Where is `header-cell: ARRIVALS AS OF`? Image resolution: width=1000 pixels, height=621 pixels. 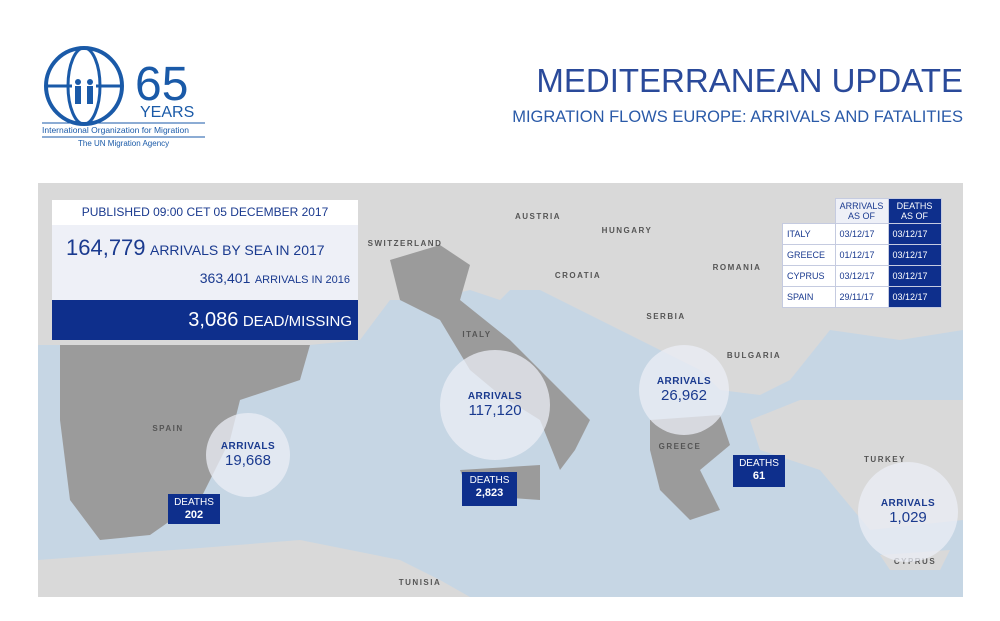 header-cell: ARRIVALS AS OF is located at coordinates (861, 211).